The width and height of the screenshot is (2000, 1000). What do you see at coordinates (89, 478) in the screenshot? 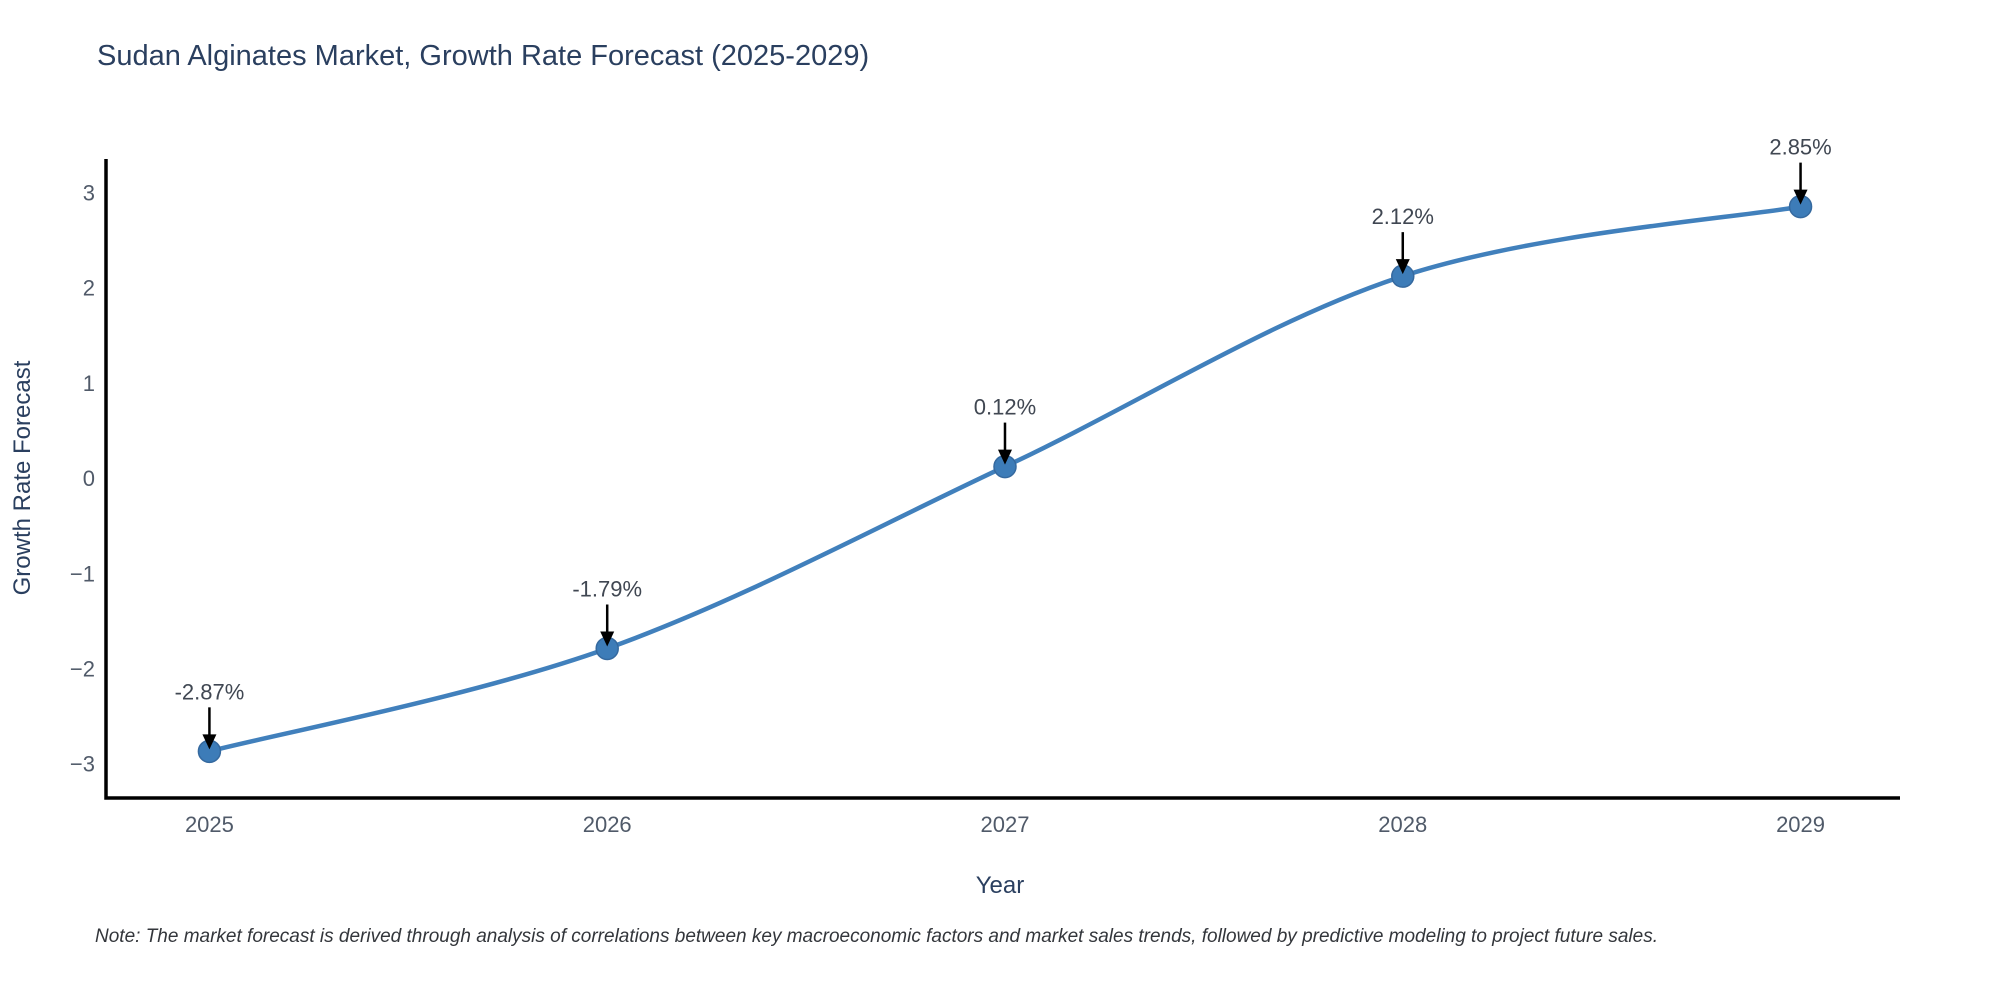
I see `y-tick-label: 0` at bounding box center [89, 478].